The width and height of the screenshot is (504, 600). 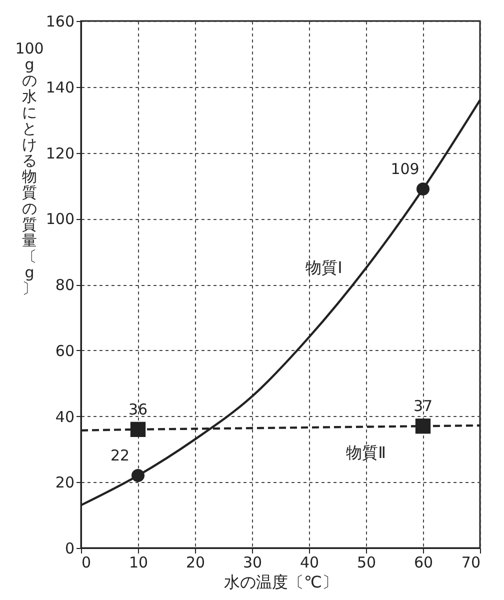 What do you see at coordinates (64, 351) in the screenshot?
I see `y-tick-label: 60` at bounding box center [64, 351].